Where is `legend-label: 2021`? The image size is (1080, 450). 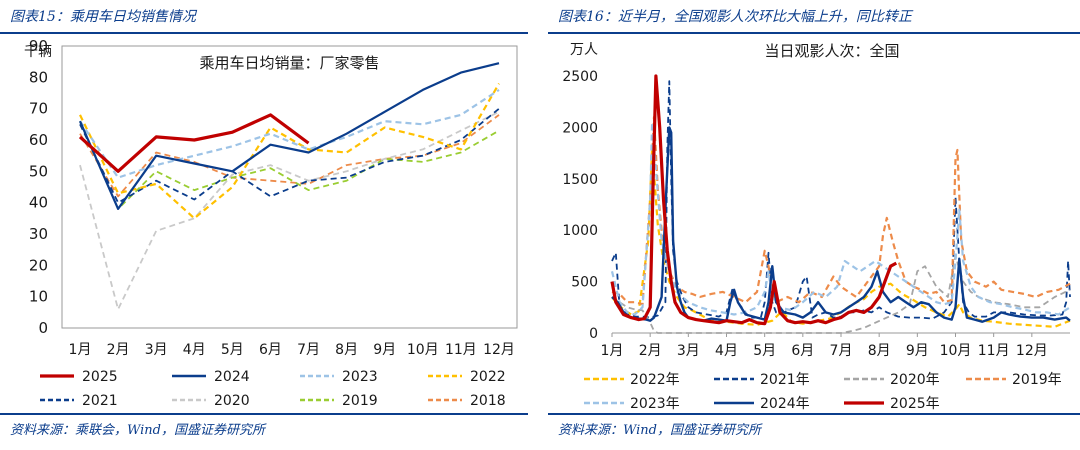 legend-label: 2021 is located at coordinates (100, 401).